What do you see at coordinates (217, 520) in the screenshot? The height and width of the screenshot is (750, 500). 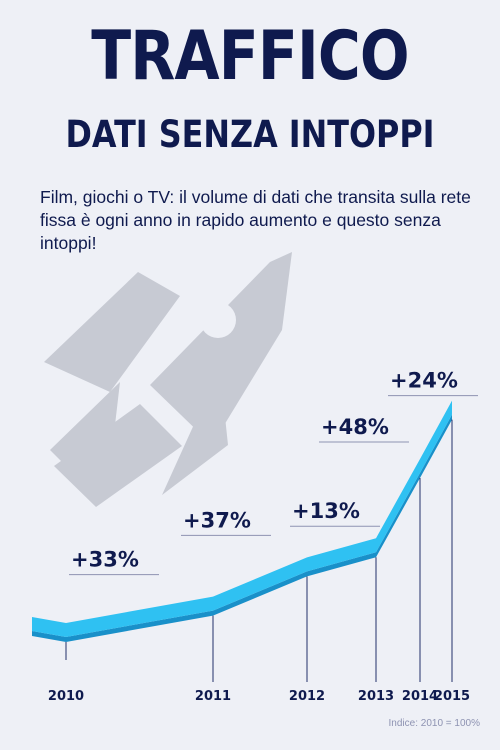 I see `growth-label-2012: +37%` at bounding box center [217, 520].